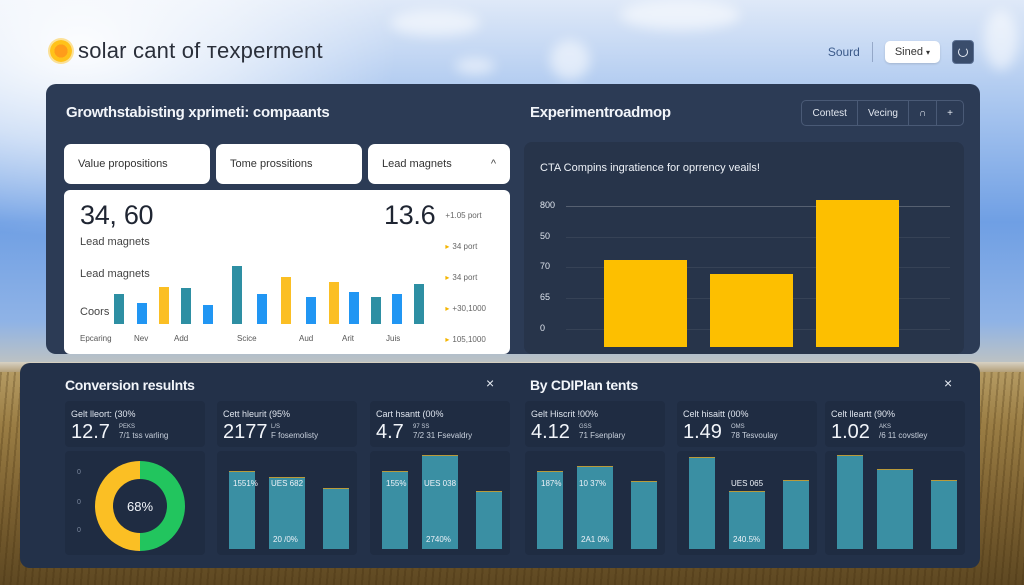  I want to click on tab-tome-prossitions: Tome prossitions, so click(289, 164).